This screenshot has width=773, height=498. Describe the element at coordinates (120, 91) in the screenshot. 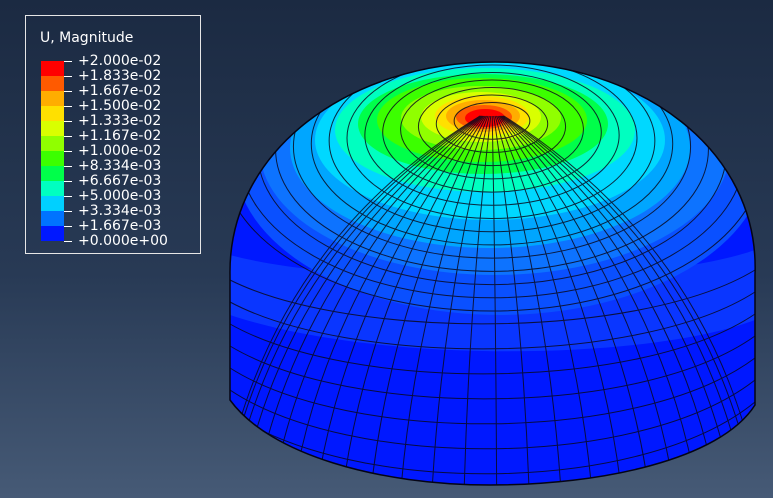

I see `legend-label: +1.667e-02` at that location.